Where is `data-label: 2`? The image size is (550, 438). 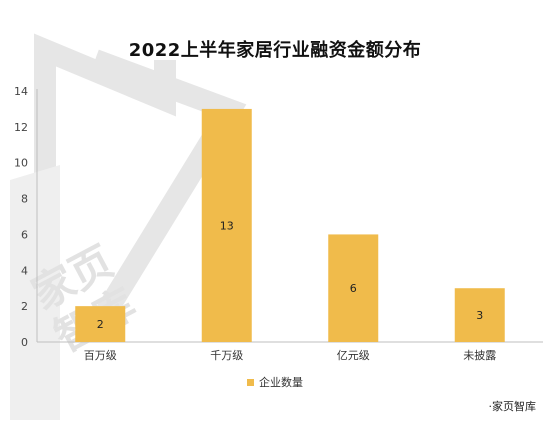 data-label: 2 is located at coordinates (100, 324).